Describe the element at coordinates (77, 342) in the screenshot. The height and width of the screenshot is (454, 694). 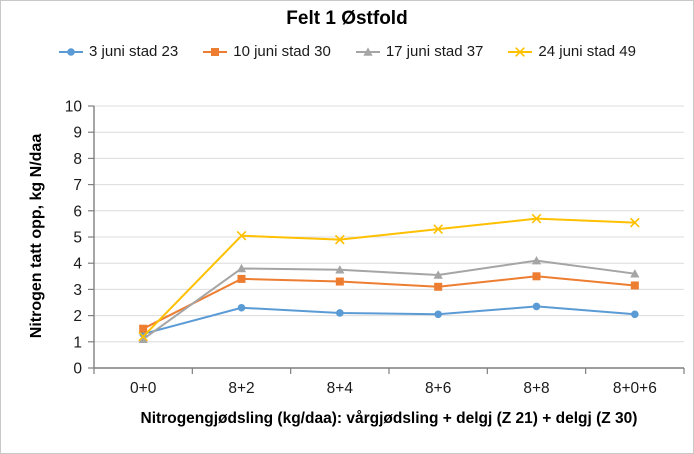
I see `y-tick-label: 1` at that location.